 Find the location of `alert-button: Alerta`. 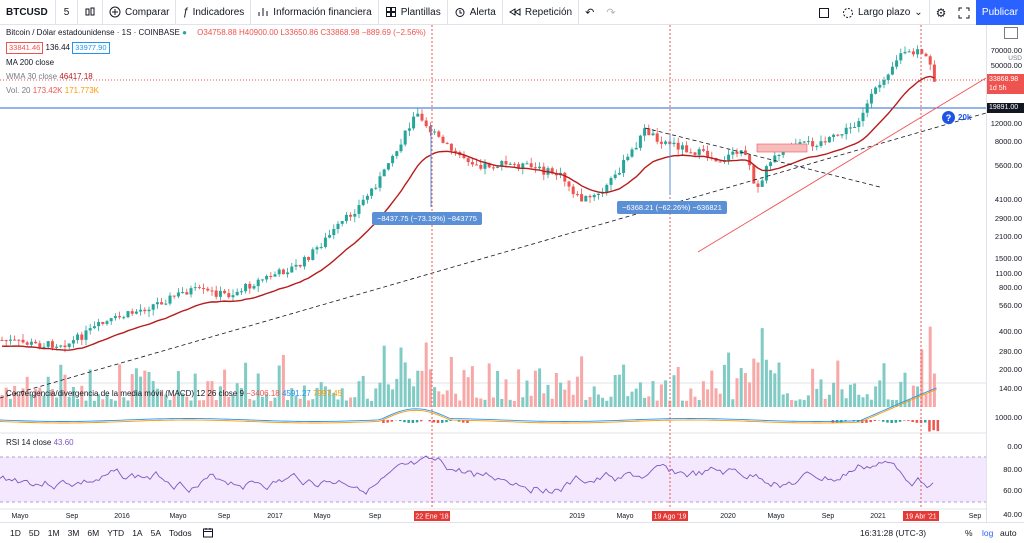

alert-button: Alerta is located at coordinates (475, 12).